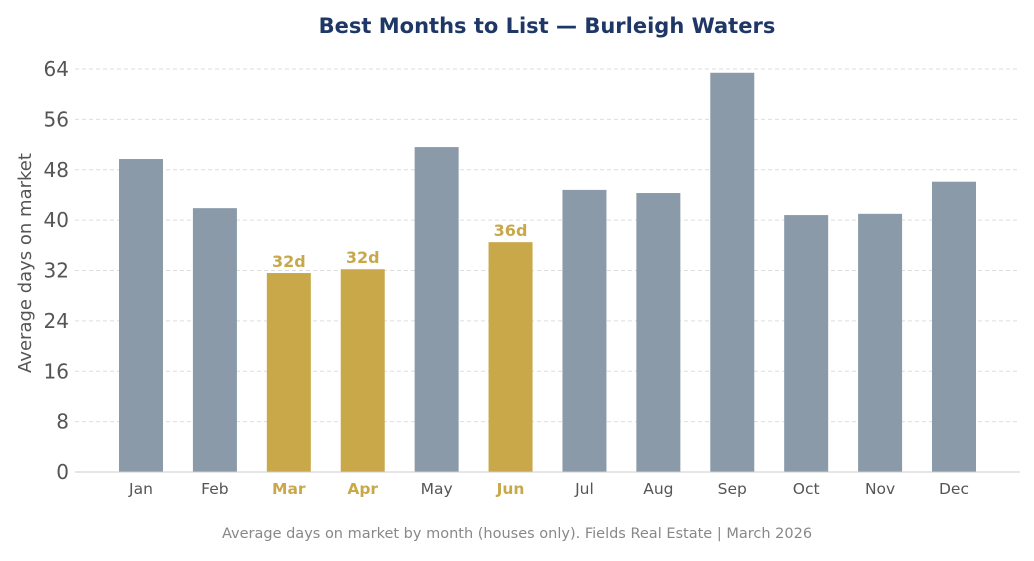 This screenshot has width=1034, height=561. What do you see at coordinates (56, 119) in the screenshot?
I see `y-tick-label: 56` at bounding box center [56, 119].